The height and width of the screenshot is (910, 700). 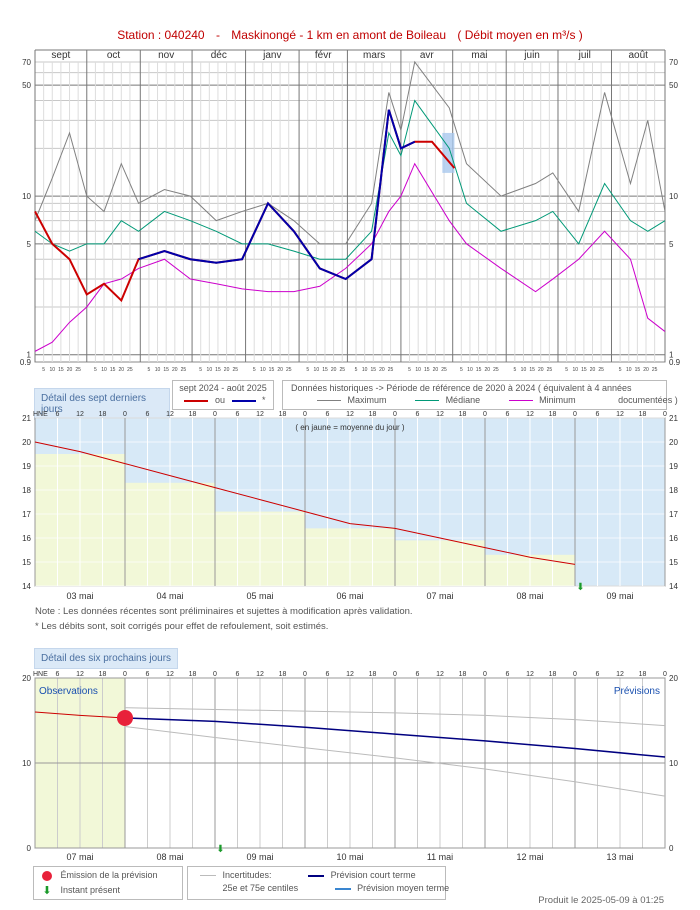 I want to click on day-label: 11 mai, so click(x=440, y=857).